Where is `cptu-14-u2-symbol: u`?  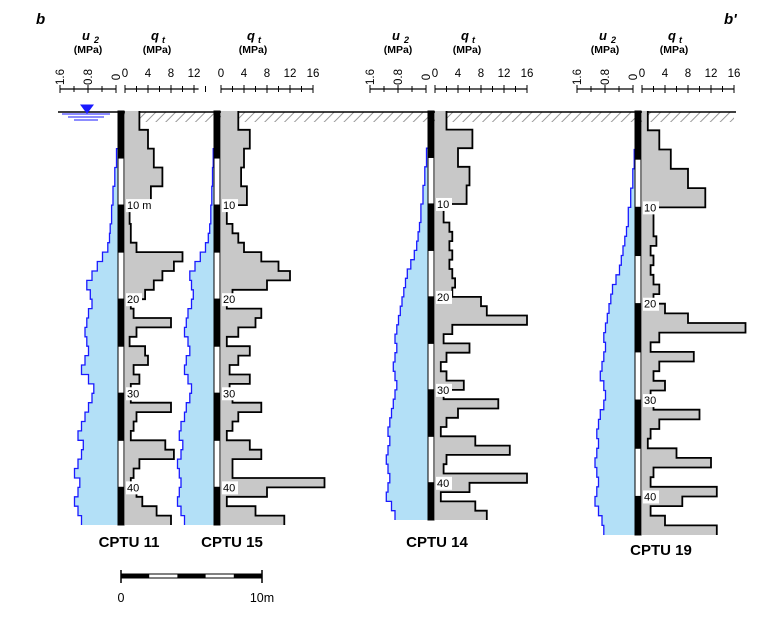 cptu-14-u2-symbol: u is located at coordinates (396, 35).